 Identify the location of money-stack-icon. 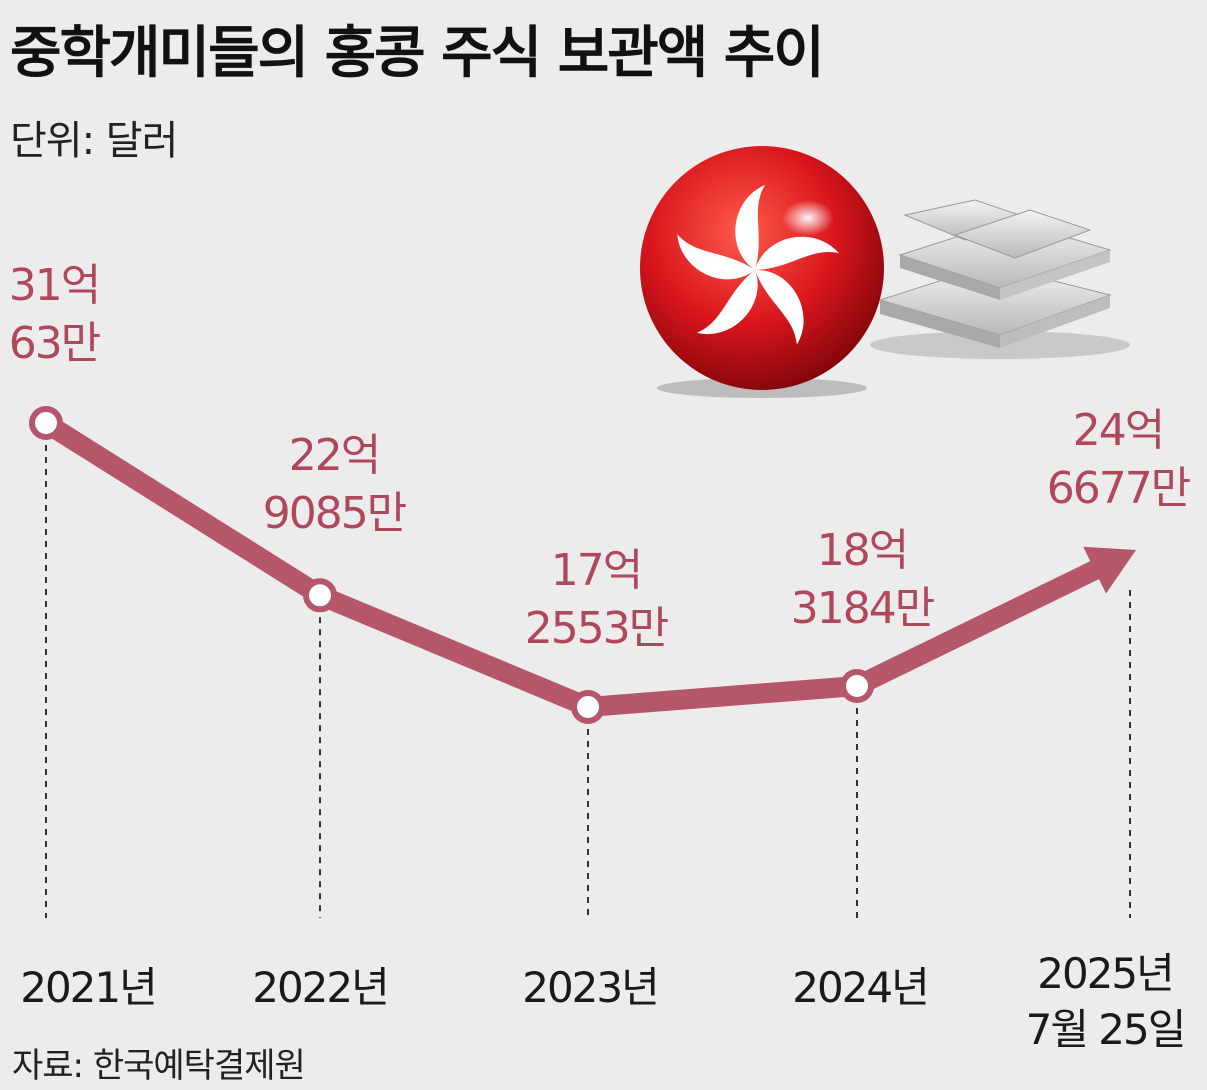
(1000, 279).